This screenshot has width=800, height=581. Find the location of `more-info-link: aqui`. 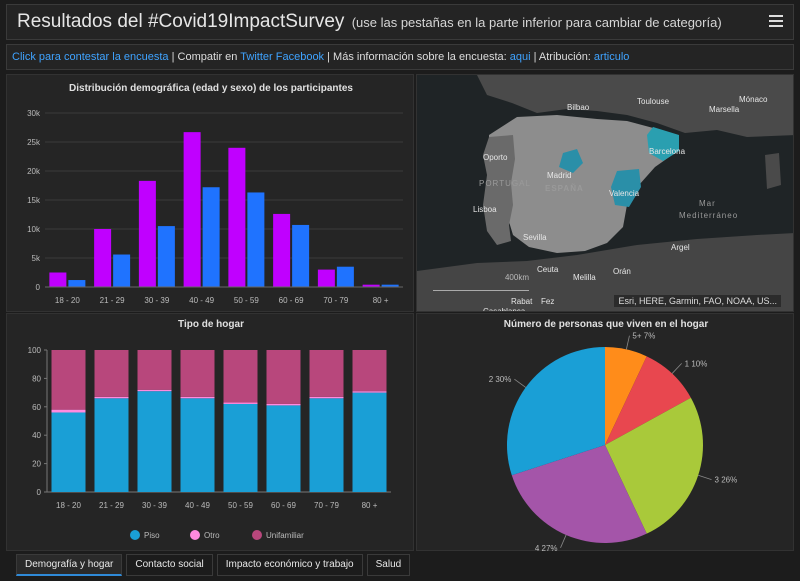

more-info-link: aqui is located at coordinates (520, 57).